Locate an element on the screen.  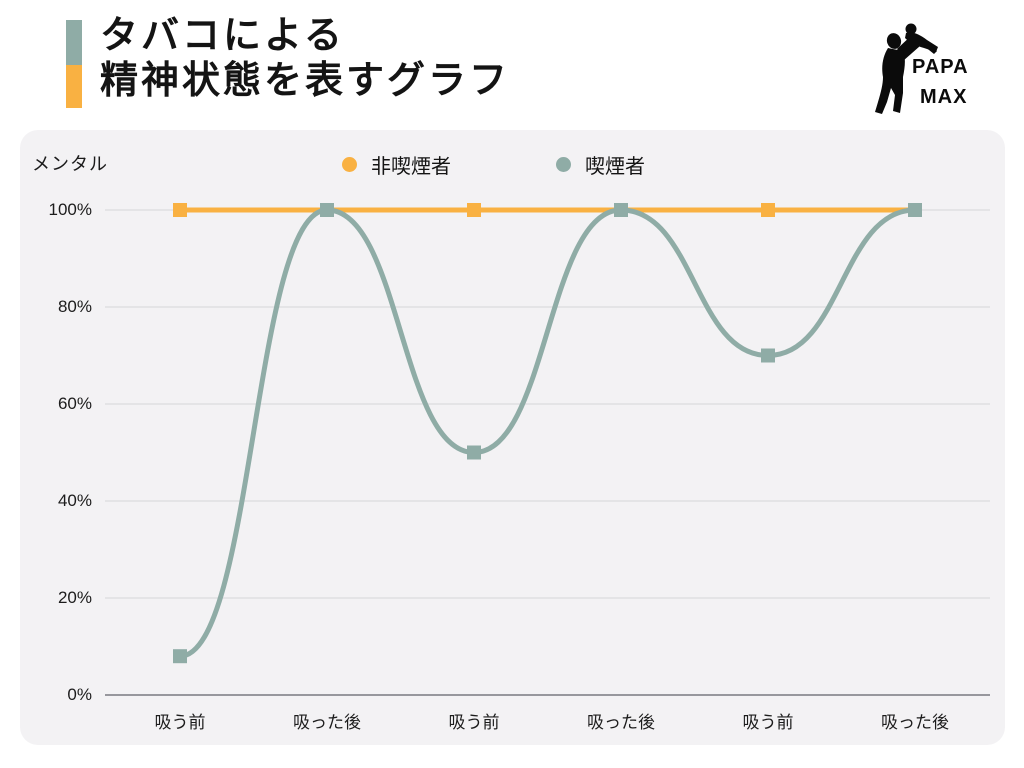
legend-label-smoker: 喫煙者 is located at coordinates (615, 167).